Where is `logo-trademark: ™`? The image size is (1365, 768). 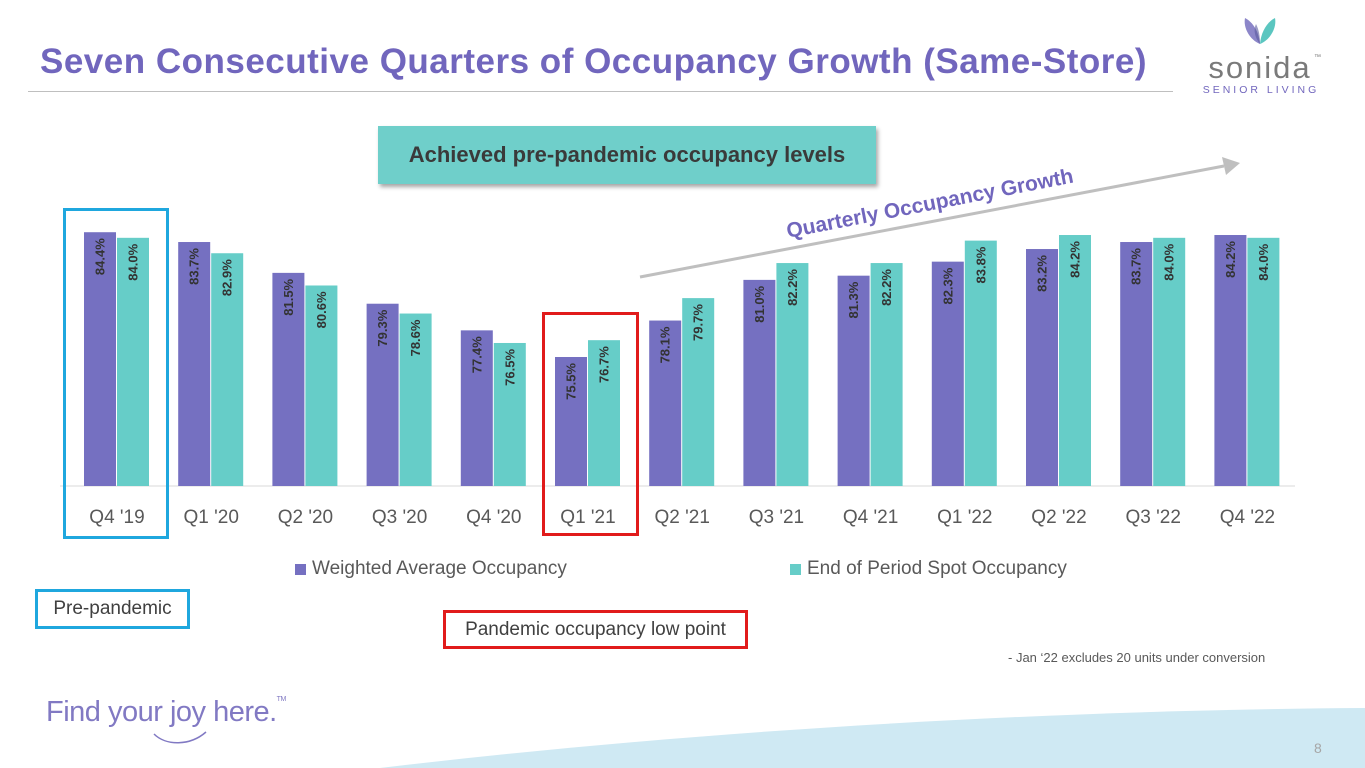 logo-trademark: ™ is located at coordinates (1317, 57).